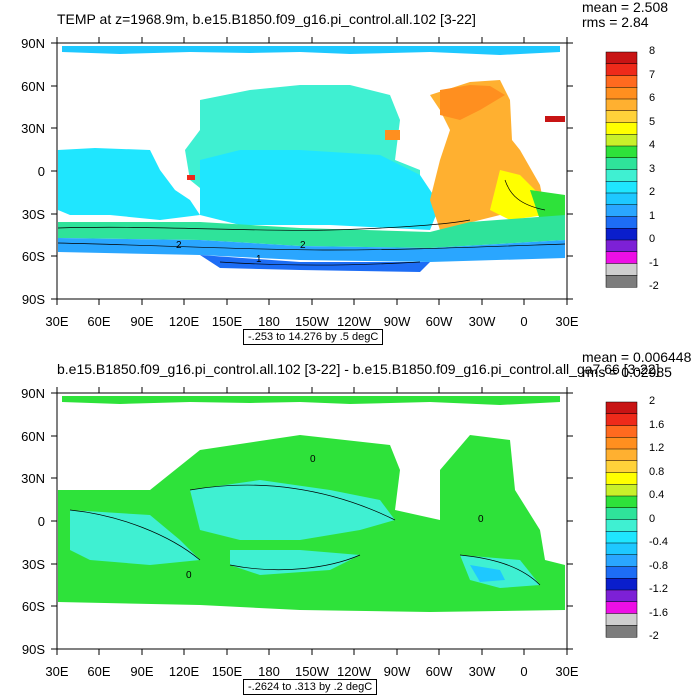 The height and width of the screenshot is (700, 700). Describe the element at coordinates (657, 448) in the screenshot. I see `colorbar-label: 1.2` at that location.